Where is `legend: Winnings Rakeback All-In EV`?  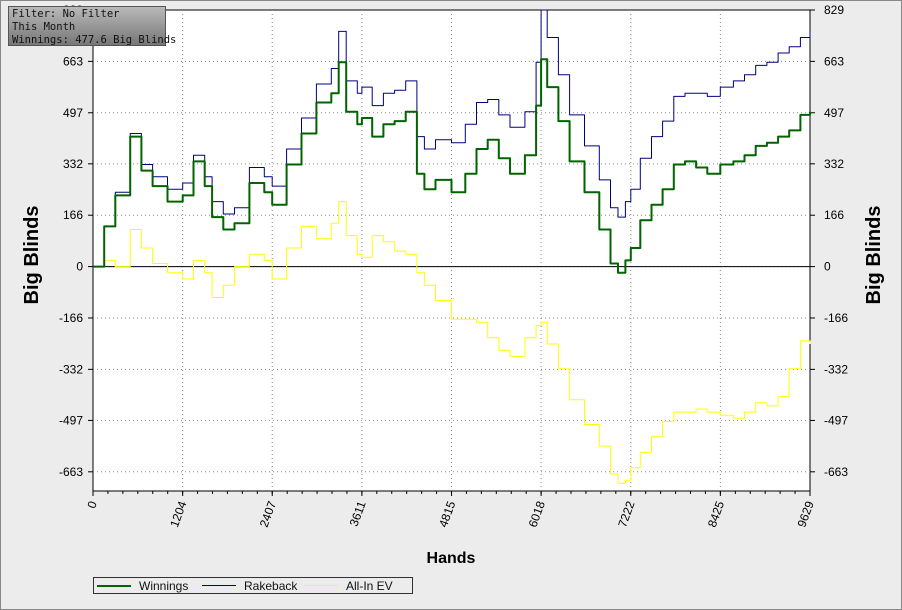
legend: Winnings Rakeback All-In EV is located at coordinates (253, 585).